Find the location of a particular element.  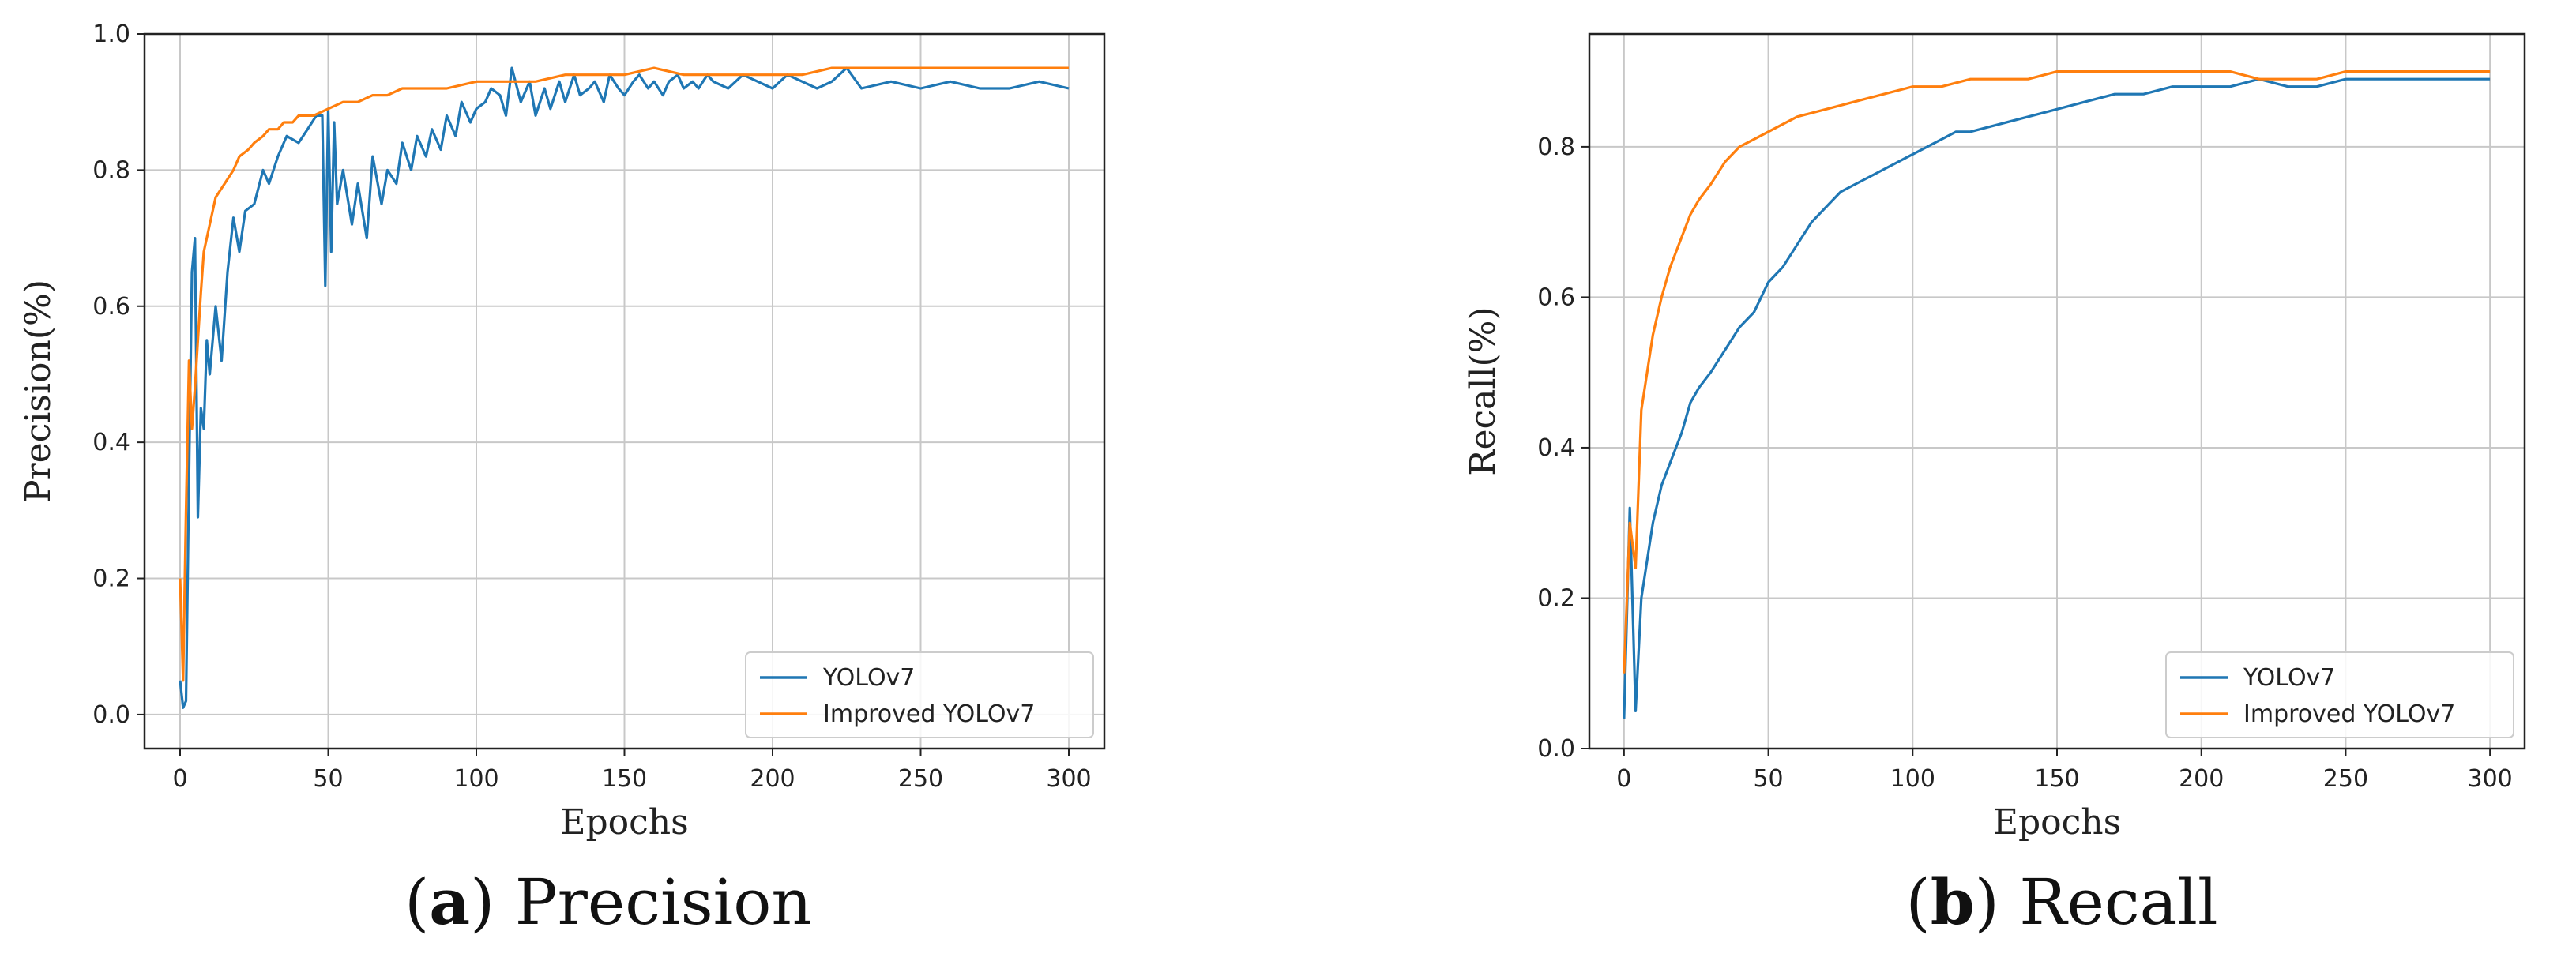

precision-legend: YOLOv7 Improved YOLOv7 is located at coordinates (919, 694).